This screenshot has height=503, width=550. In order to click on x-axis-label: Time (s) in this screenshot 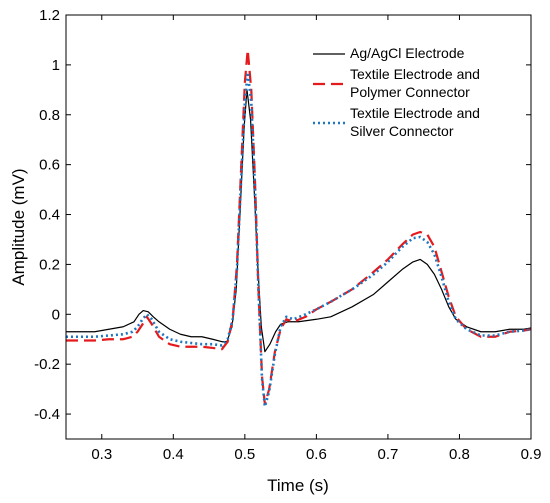, I will do `click(298, 485)`.